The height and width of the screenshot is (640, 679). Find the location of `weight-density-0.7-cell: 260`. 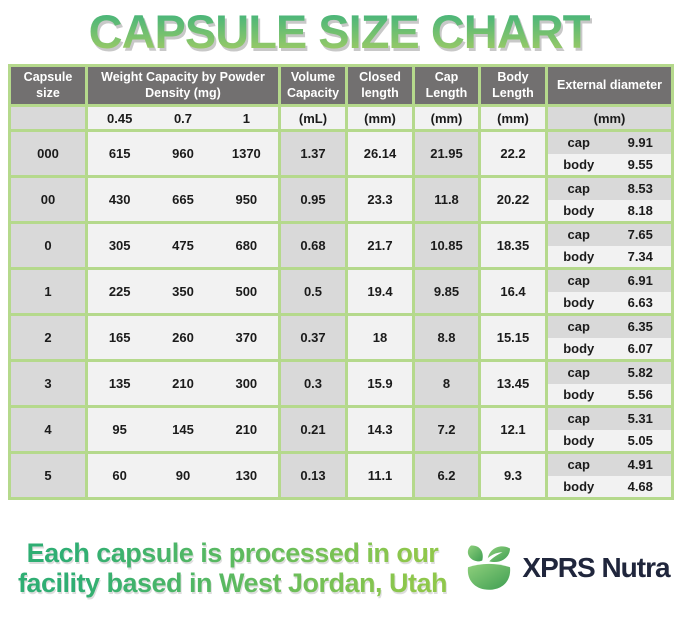

weight-density-0.7-cell: 260 is located at coordinates (183, 337).